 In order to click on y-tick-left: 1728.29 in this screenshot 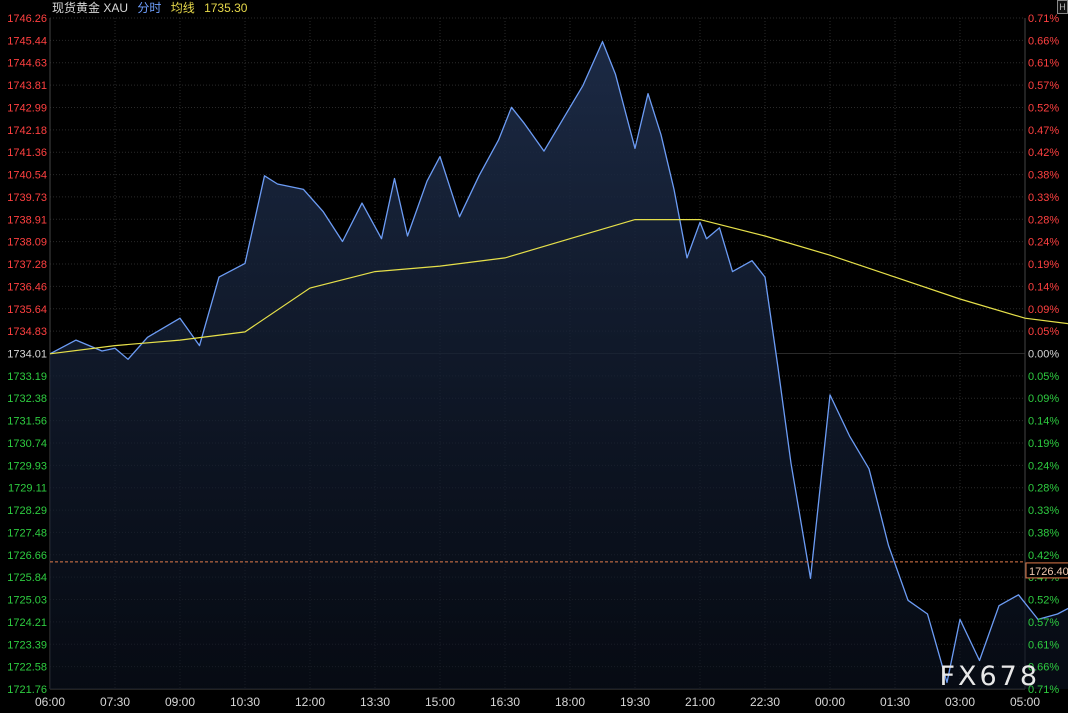, I will do `click(27, 511)`.